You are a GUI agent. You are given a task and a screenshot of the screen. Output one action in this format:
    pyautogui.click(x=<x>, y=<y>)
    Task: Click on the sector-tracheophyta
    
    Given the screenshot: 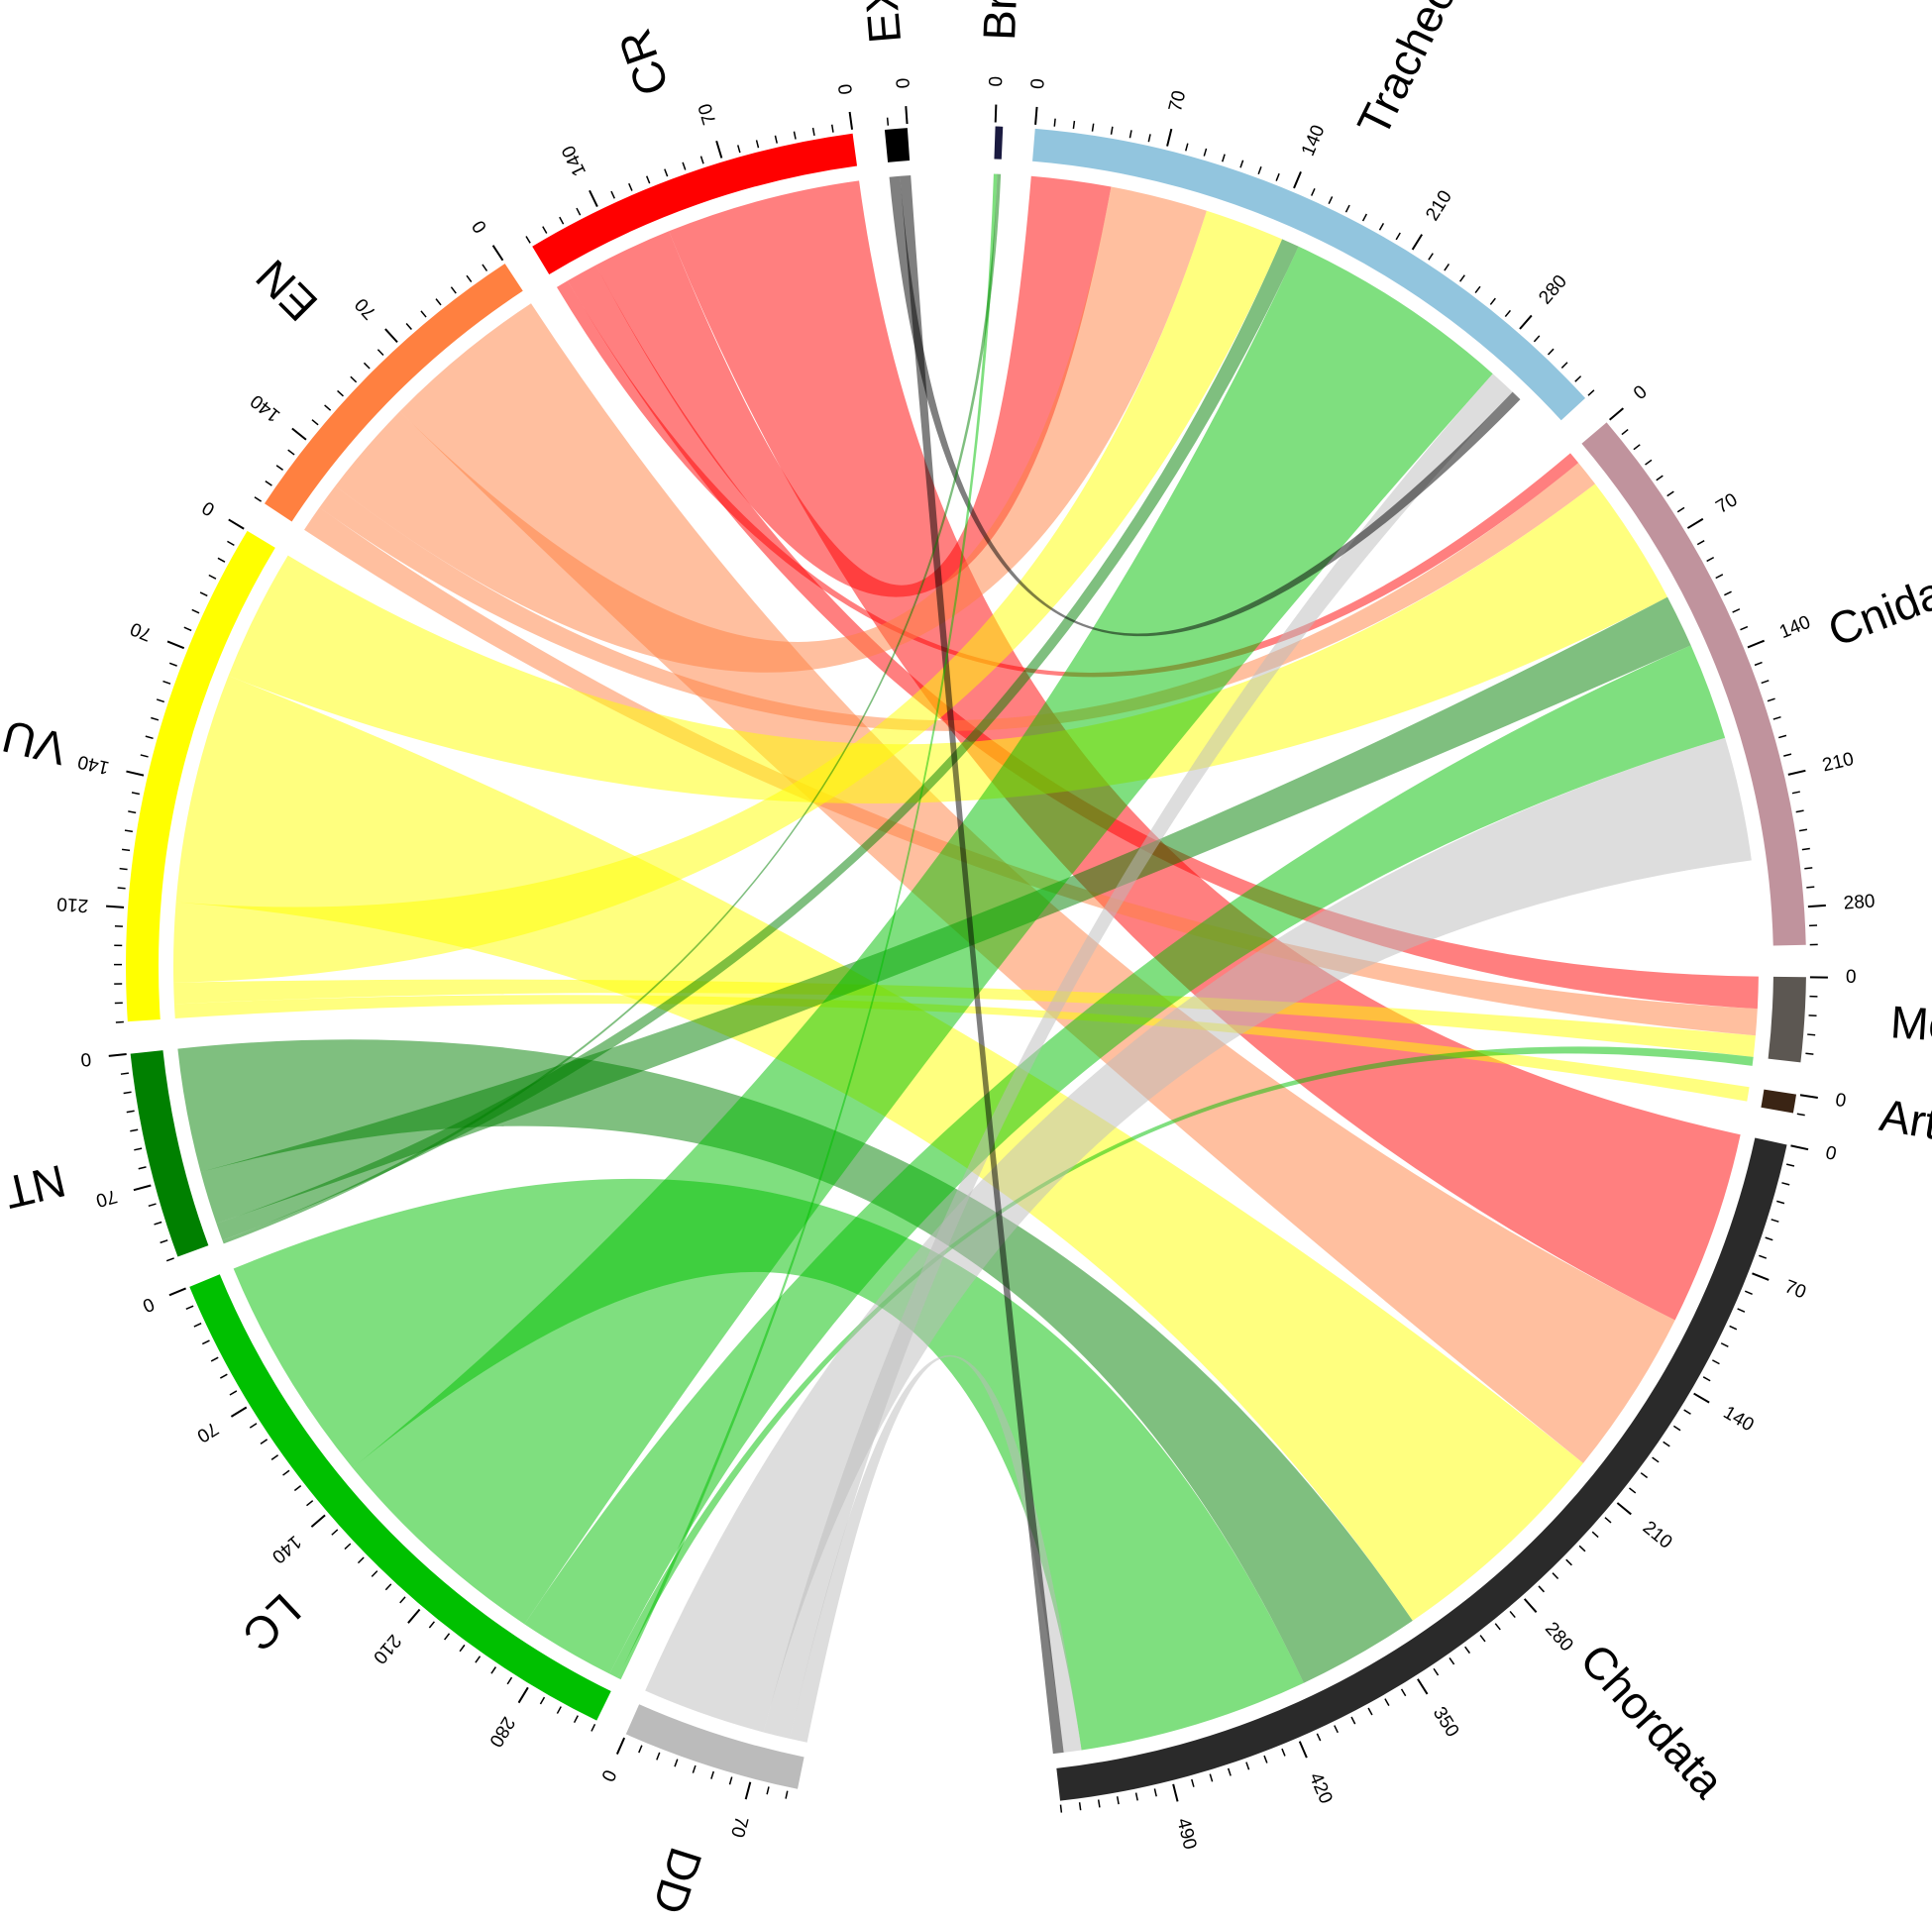 What is the action you would take?
    pyautogui.click(x=1309, y=274)
    